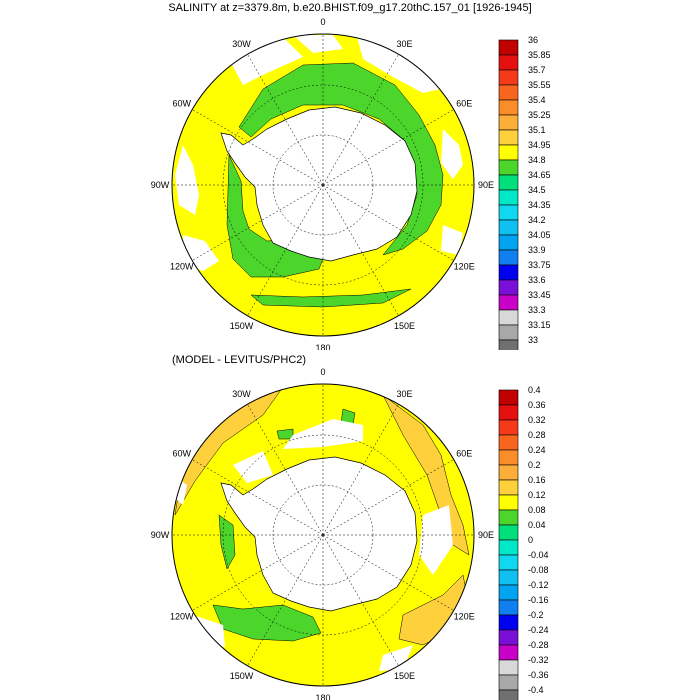 This screenshot has height=700, width=700. Describe the element at coordinates (537, 130) in the screenshot. I see `colorbar-label: 35.1` at that location.